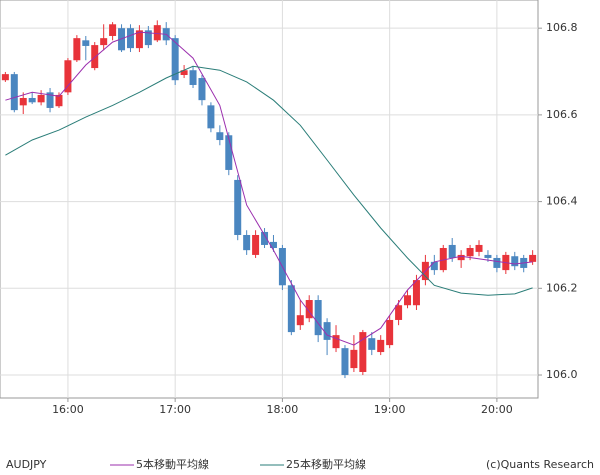 The width and height of the screenshot is (600, 475). I want to click on x-tick-label: 19:00, so click(390, 409).